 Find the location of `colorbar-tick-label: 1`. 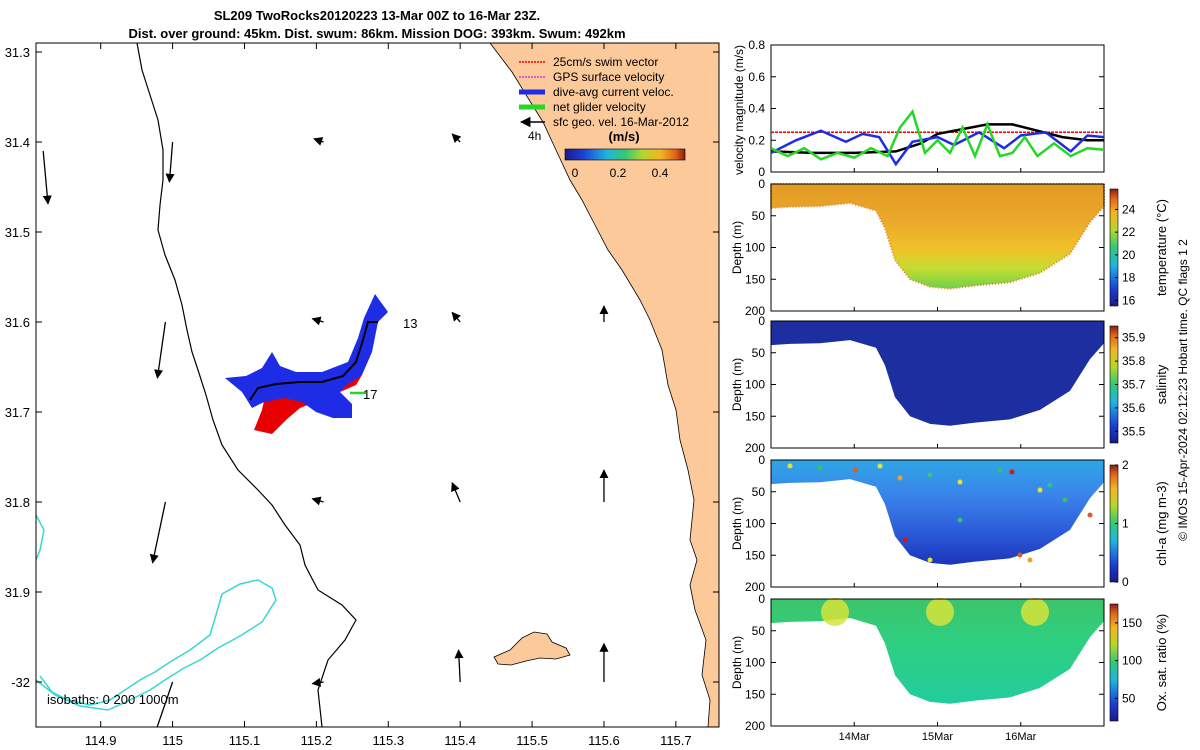

colorbar-tick-label: 1 is located at coordinates (1125, 524).